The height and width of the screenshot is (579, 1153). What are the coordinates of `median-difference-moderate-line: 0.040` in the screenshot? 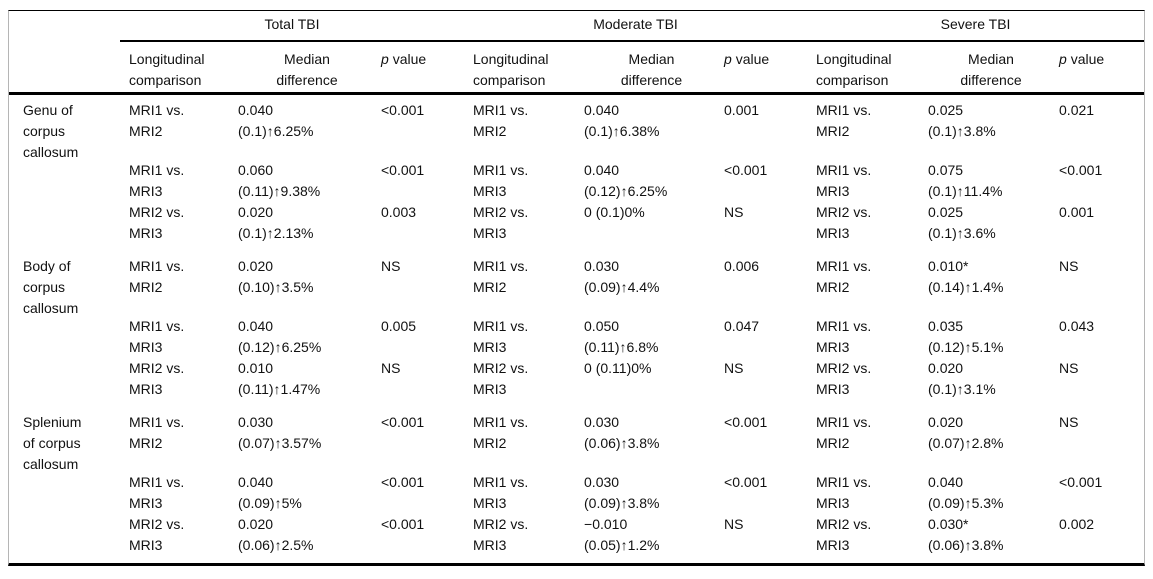 It's located at (602, 109).